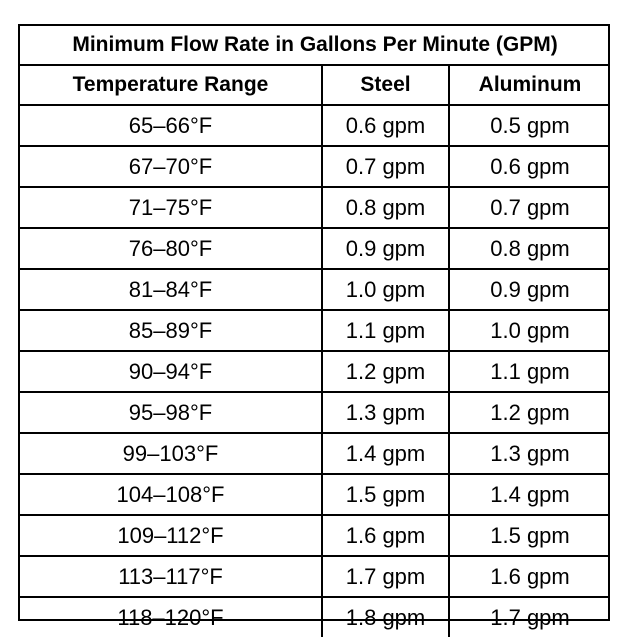 The image size is (640, 644). I want to click on aluminum-flow-cell: 1.7 gpm, so click(529, 616).